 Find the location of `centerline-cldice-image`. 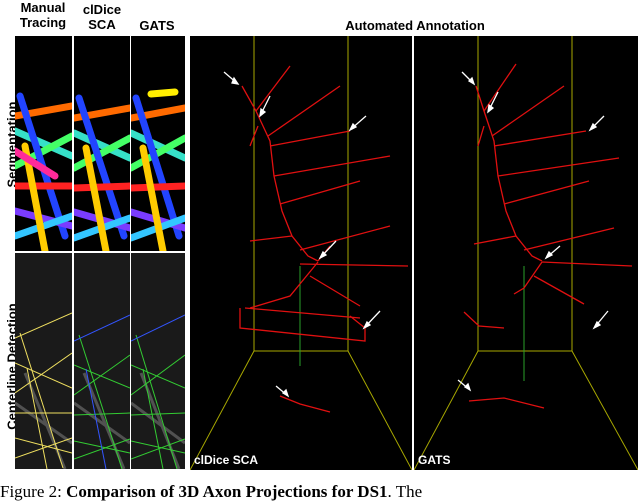

centerline-cldice-image is located at coordinates (102, 361).